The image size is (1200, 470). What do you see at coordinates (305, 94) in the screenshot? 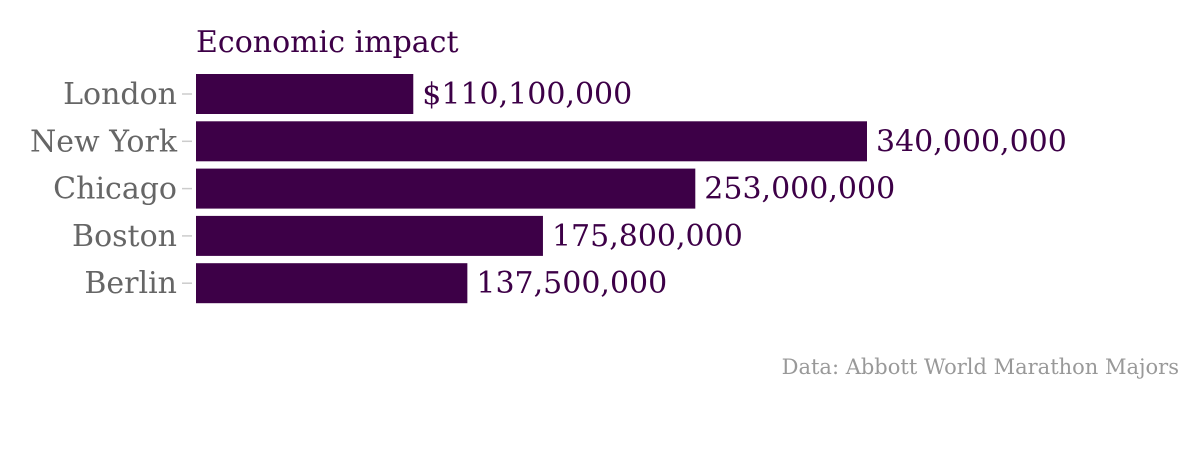
I see `bar-london` at bounding box center [305, 94].